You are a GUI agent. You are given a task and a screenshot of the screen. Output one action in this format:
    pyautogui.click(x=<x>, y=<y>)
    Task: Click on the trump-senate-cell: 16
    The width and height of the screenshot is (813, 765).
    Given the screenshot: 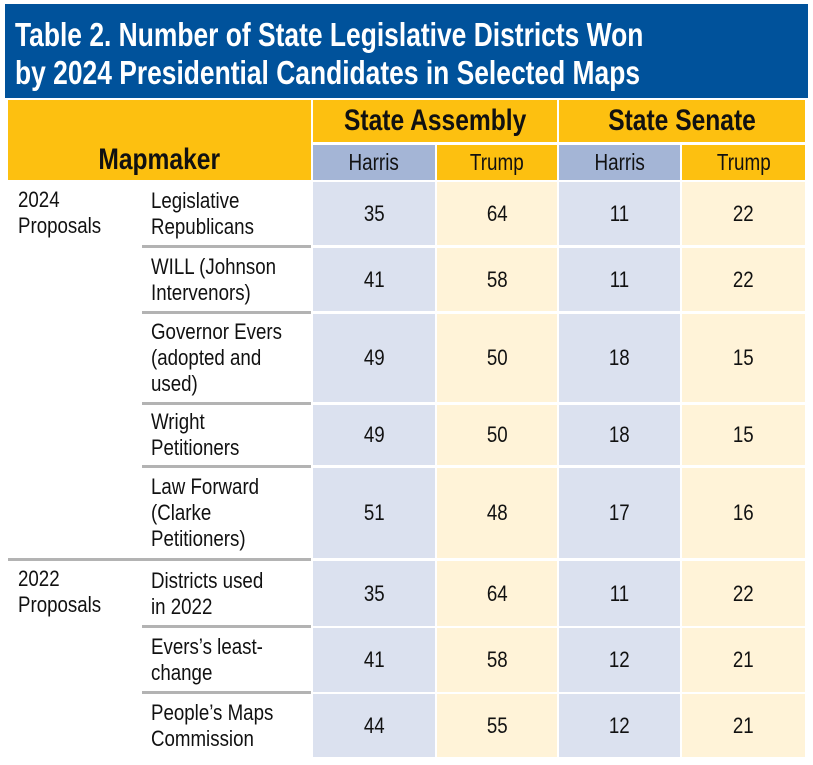 What is the action you would take?
    pyautogui.click(x=743, y=513)
    